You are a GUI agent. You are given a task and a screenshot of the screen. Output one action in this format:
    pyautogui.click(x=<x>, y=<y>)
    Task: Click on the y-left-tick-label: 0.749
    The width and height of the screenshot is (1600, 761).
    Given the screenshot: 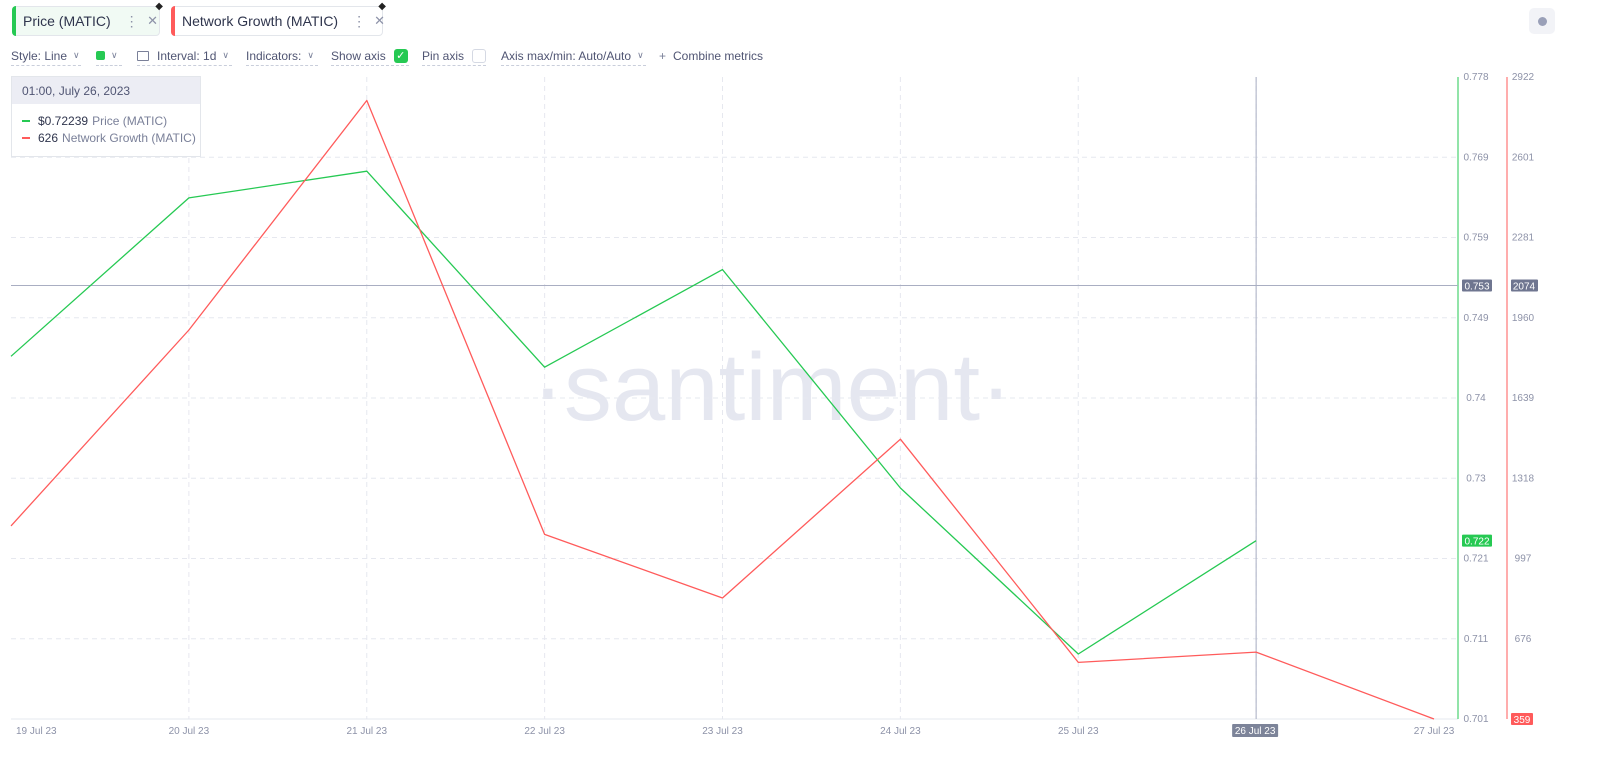 What is the action you would take?
    pyautogui.click(x=1475, y=318)
    